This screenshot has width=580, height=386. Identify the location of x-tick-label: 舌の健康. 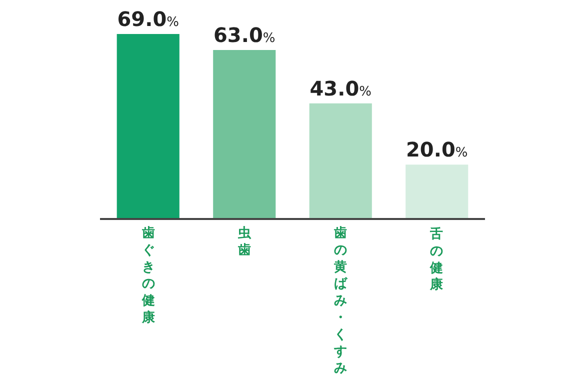
(436, 259).